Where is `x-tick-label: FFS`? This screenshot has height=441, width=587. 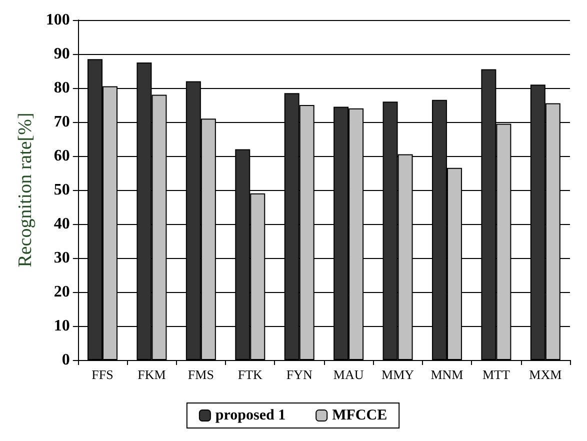
x-tick-label: FFS is located at coordinates (103, 374).